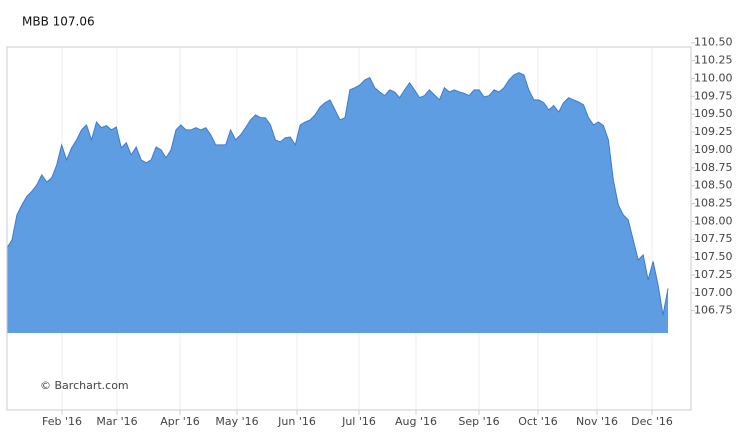  What do you see at coordinates (713, 310) in the screenshot?
I see `y-tick-label: 106.75` at bounding box center [713, 310].